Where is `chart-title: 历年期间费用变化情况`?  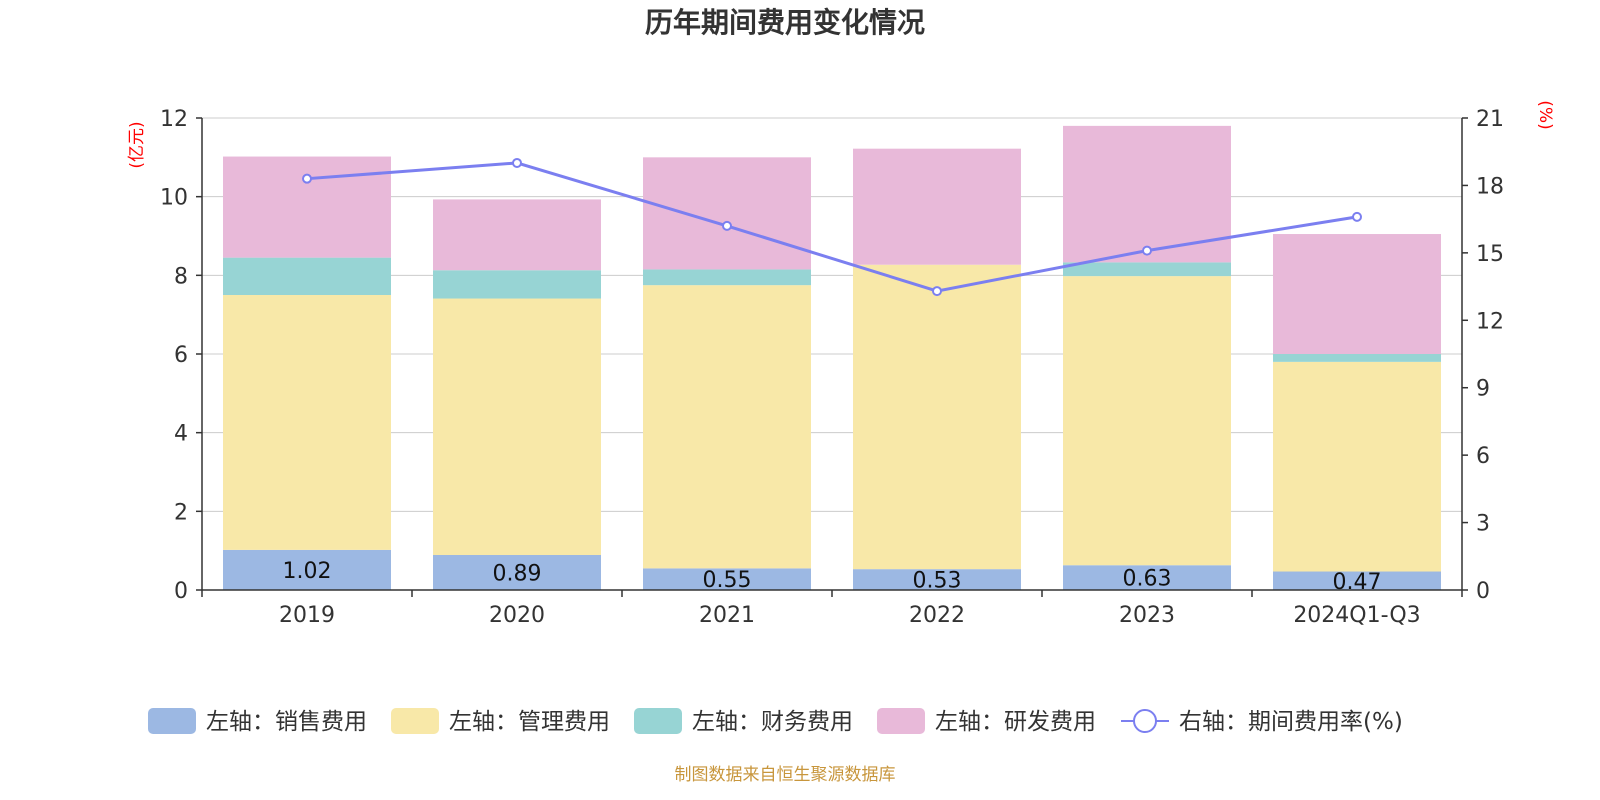 chart-title: 历年期间费用变化情况 is located at coordinates (785, 22).